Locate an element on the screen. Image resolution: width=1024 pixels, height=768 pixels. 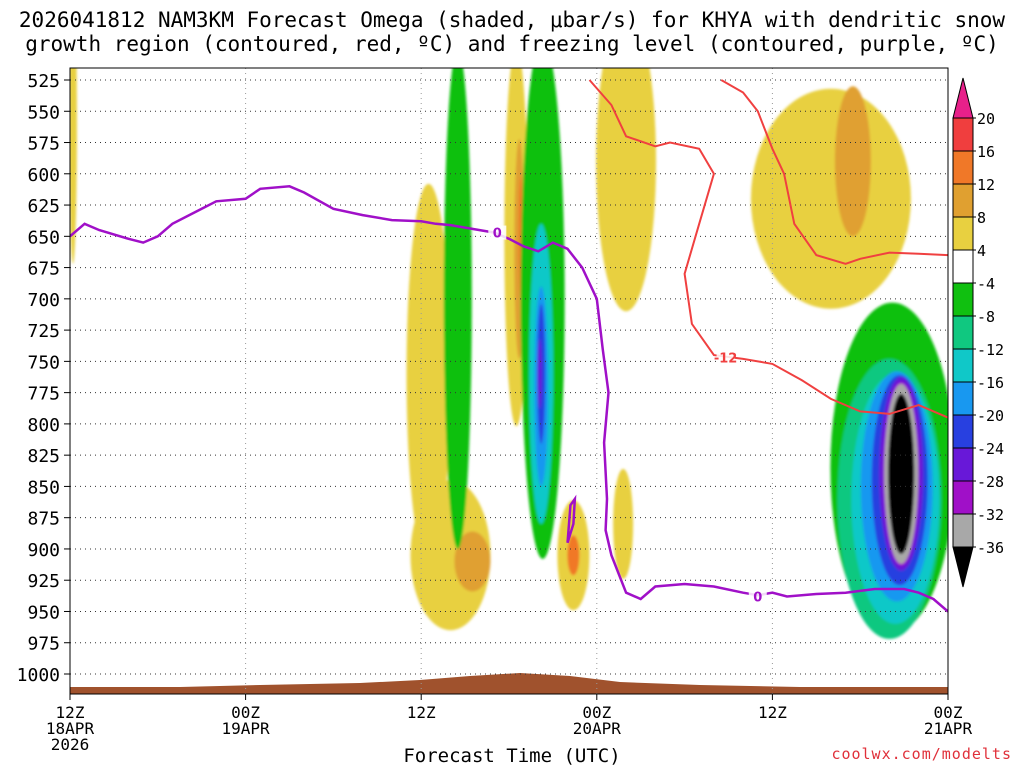
ground-band is located at coordinates (509, 683).